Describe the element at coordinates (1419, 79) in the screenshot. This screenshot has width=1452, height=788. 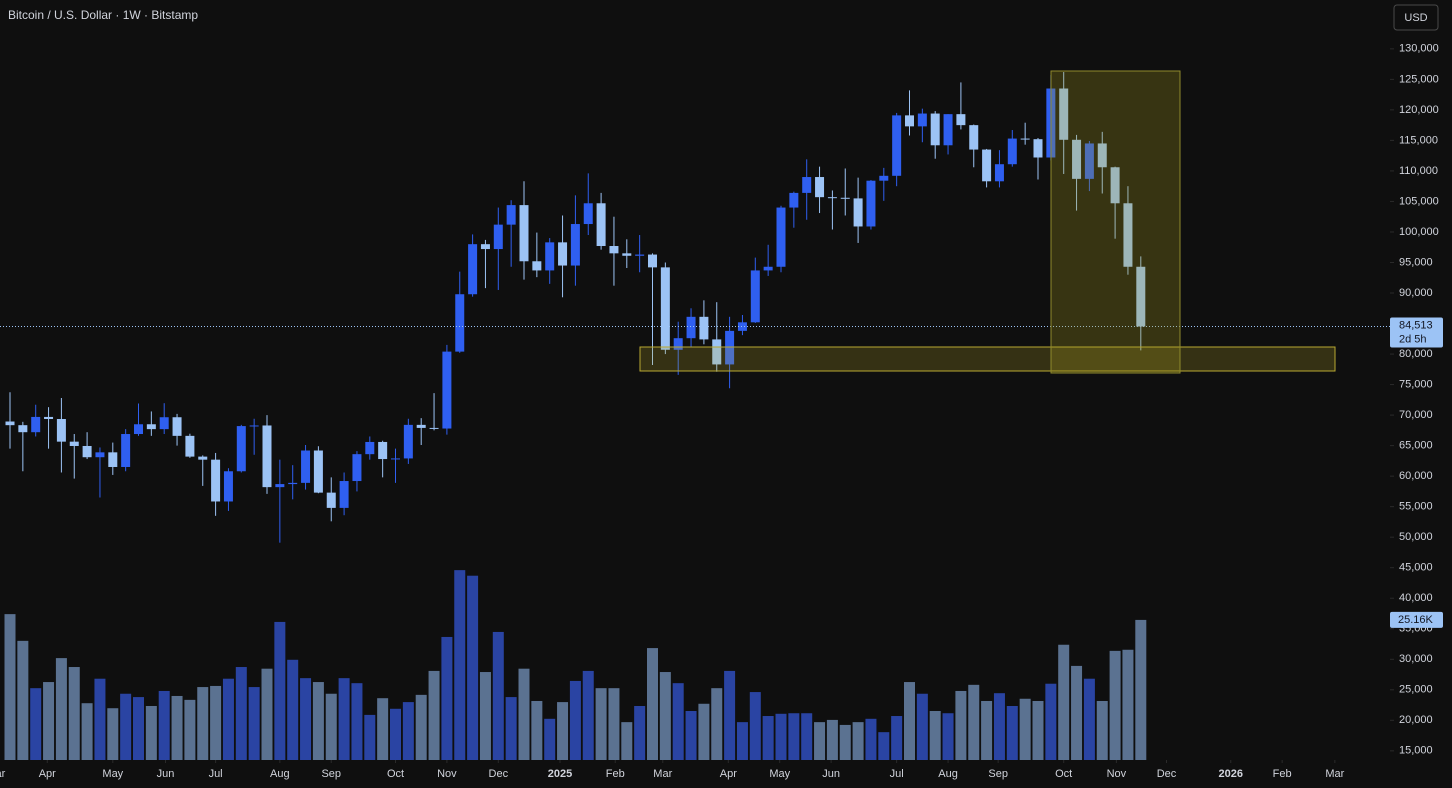
I see `y-tick-label: 125,000` at that location.